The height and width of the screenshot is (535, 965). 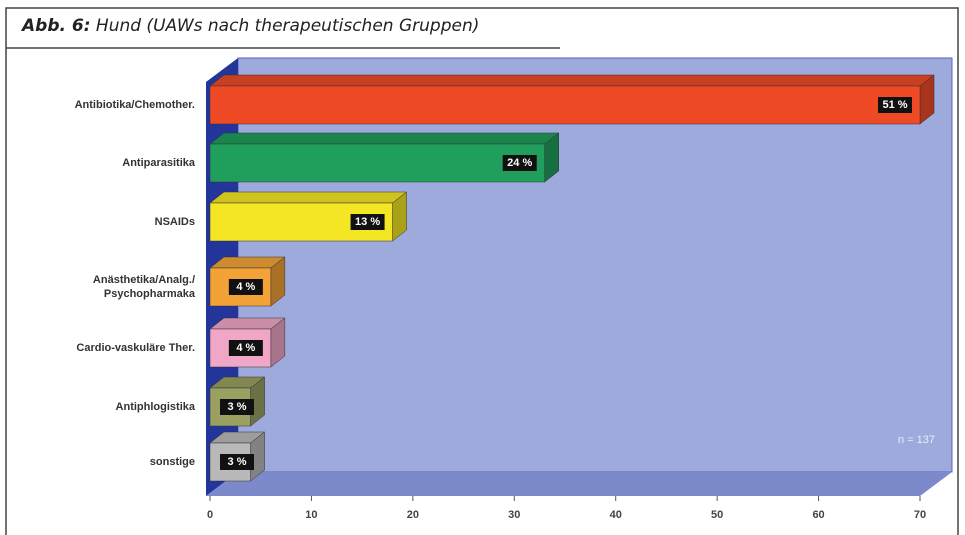 I want to click on x-tick-label: 20, so click(x=413, y=515).